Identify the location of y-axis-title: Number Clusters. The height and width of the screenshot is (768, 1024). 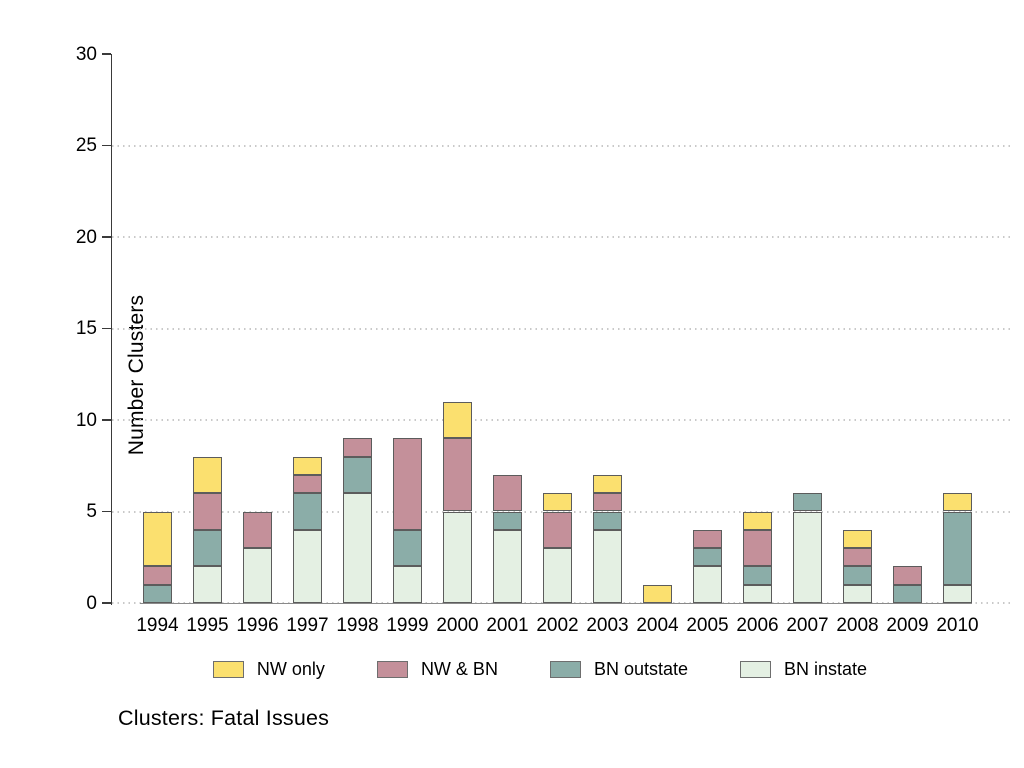
(136, 375).